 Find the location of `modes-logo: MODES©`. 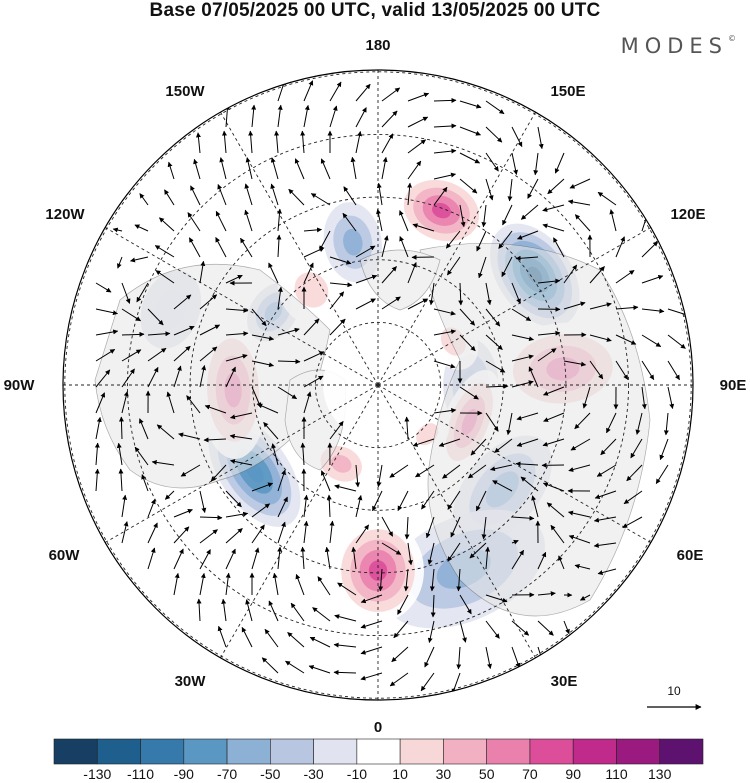

modes-logo: MODES© is located at coordinates (678, 46).